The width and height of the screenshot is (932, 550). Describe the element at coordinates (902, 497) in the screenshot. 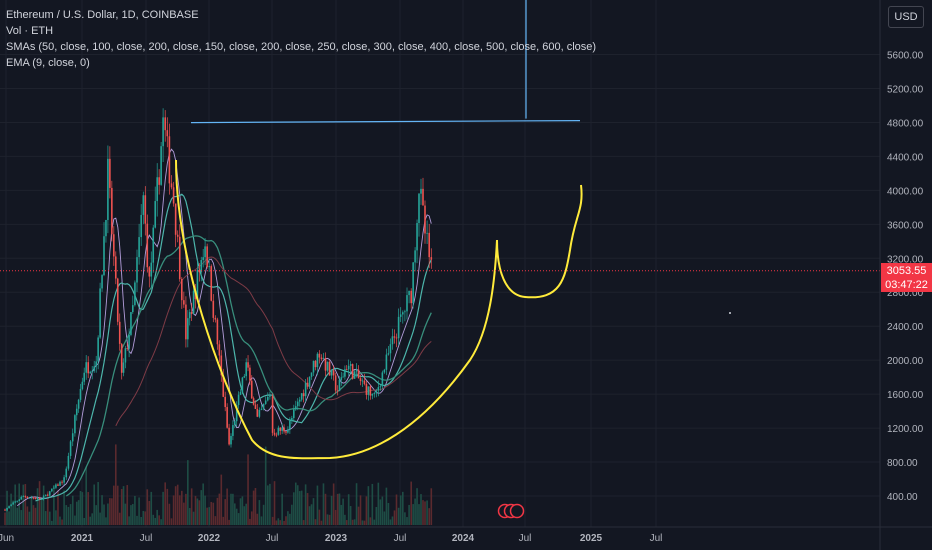

I see `price-tick-label: 400.00` at that location.